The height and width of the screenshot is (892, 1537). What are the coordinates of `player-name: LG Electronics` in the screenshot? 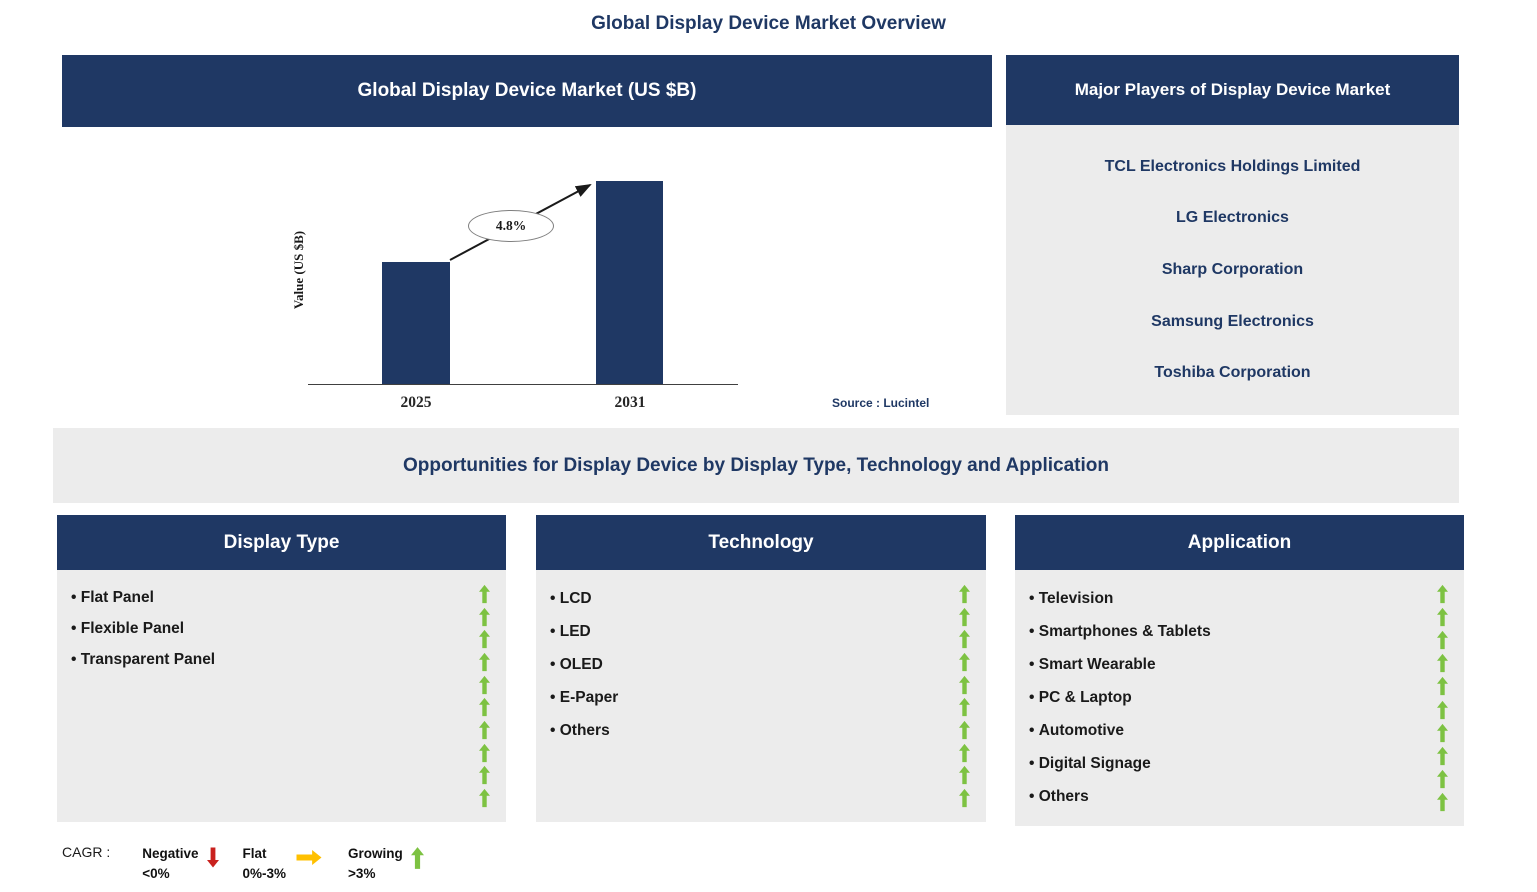 It's located at (1232, 218).